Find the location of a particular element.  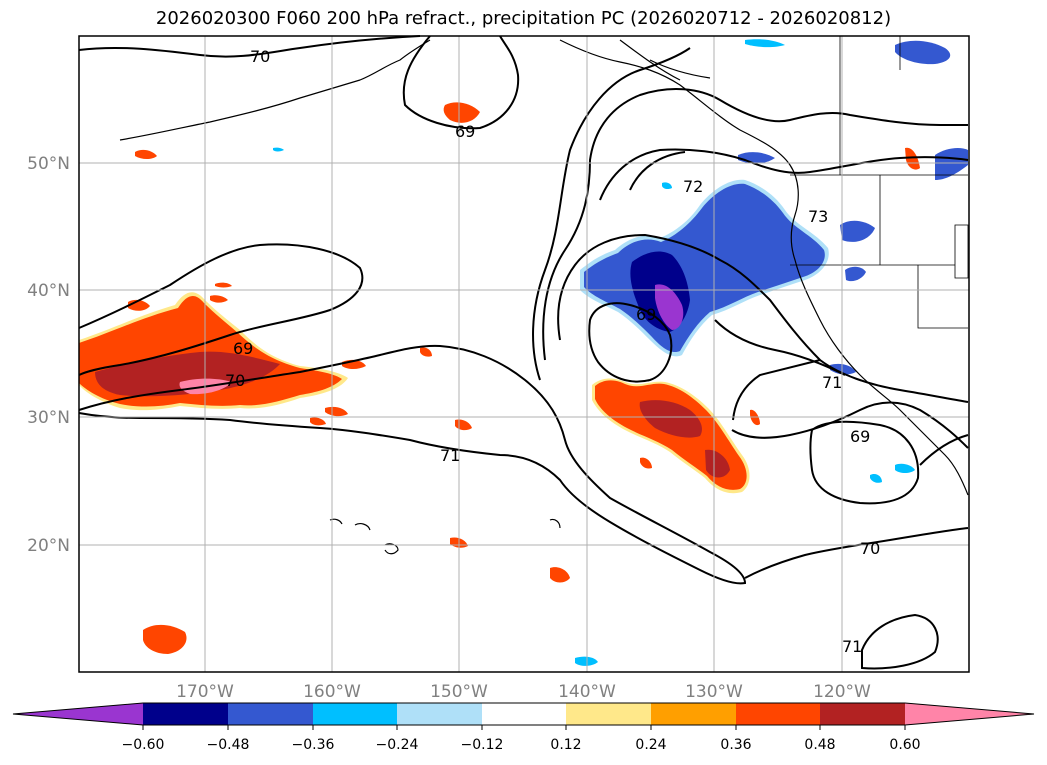

lat-label: 30°N is located at coordinates (48, 418).